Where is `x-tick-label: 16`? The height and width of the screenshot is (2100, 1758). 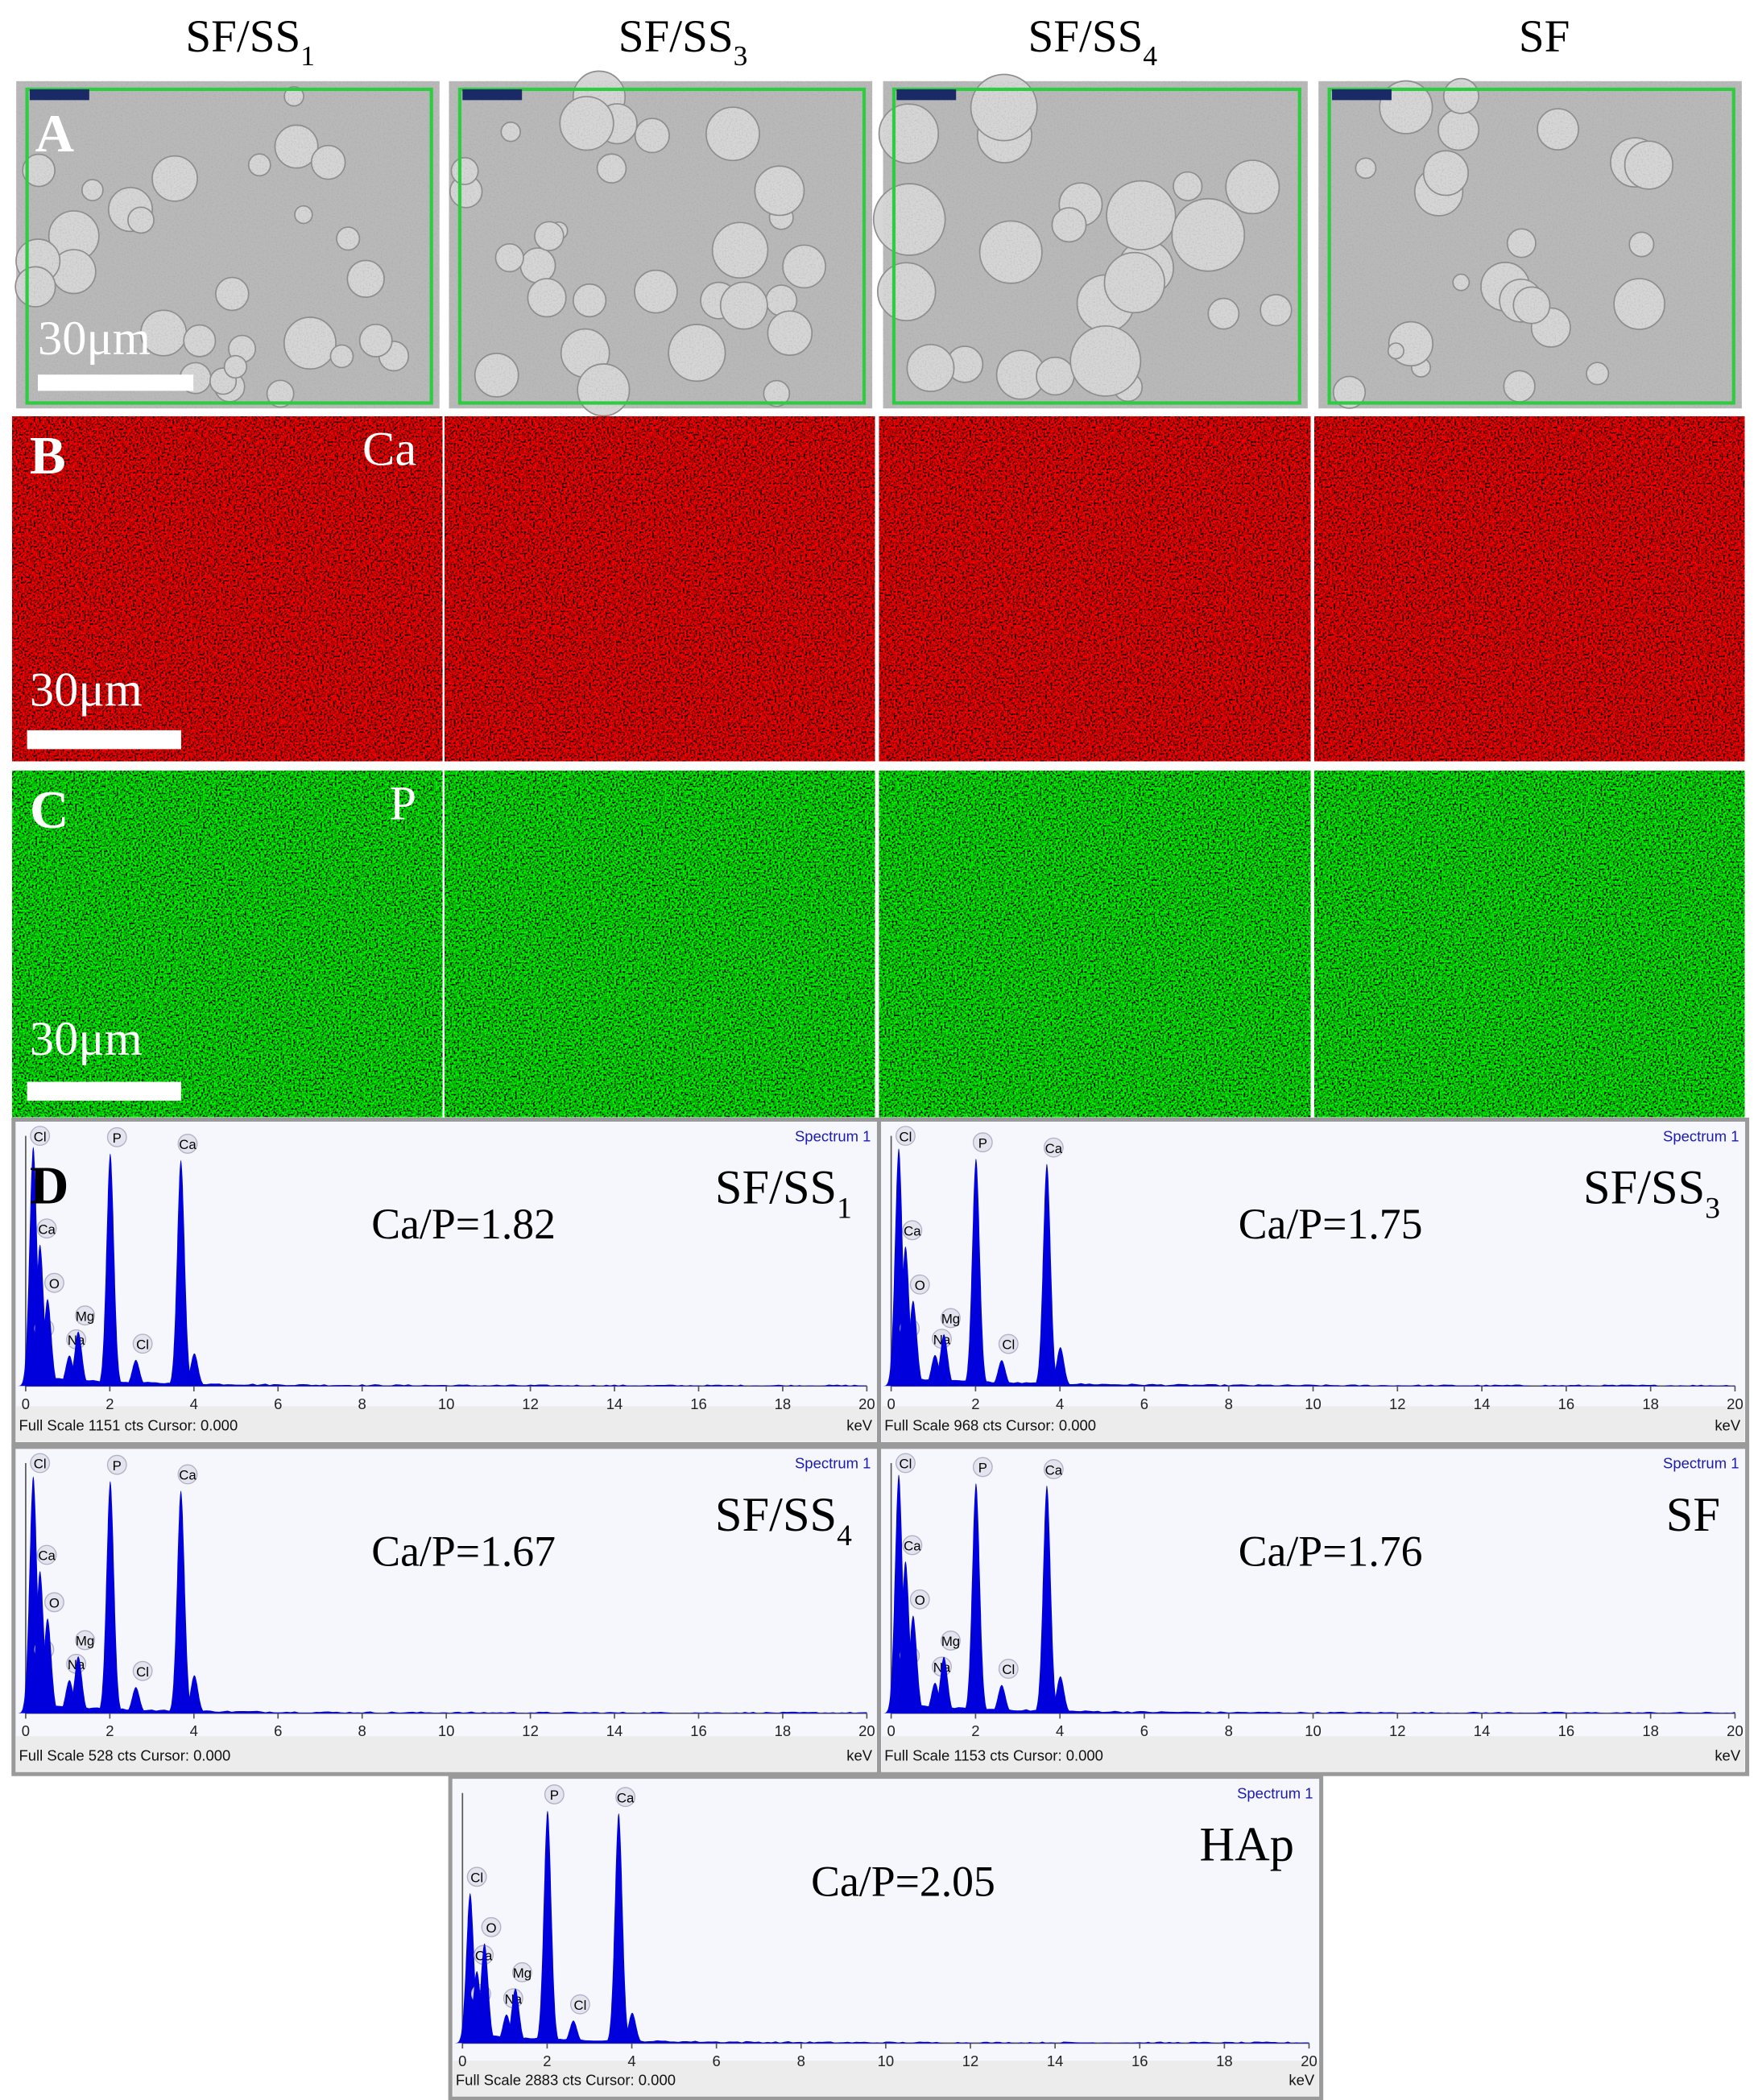 x-tick-label: 16 is located at coordinates (698, 1403).